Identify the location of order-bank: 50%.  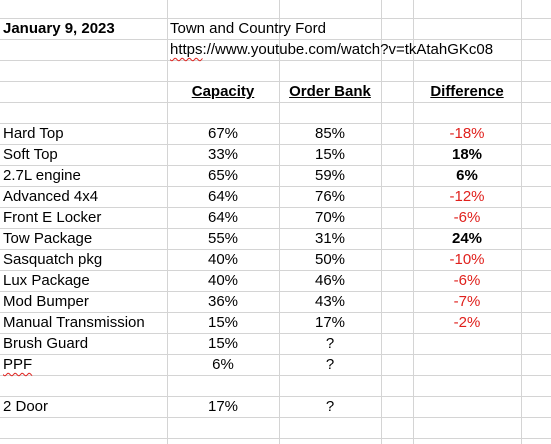
(330, 259).